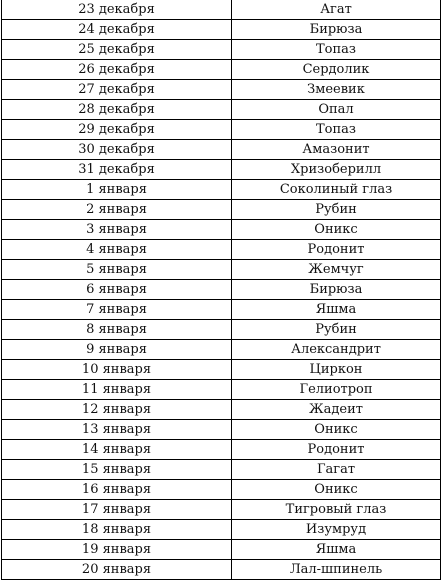  What do you see at coordinates (116, 549) in the screenshot?
I see `date-cell: 19 января` at bounding box center [116, 549].